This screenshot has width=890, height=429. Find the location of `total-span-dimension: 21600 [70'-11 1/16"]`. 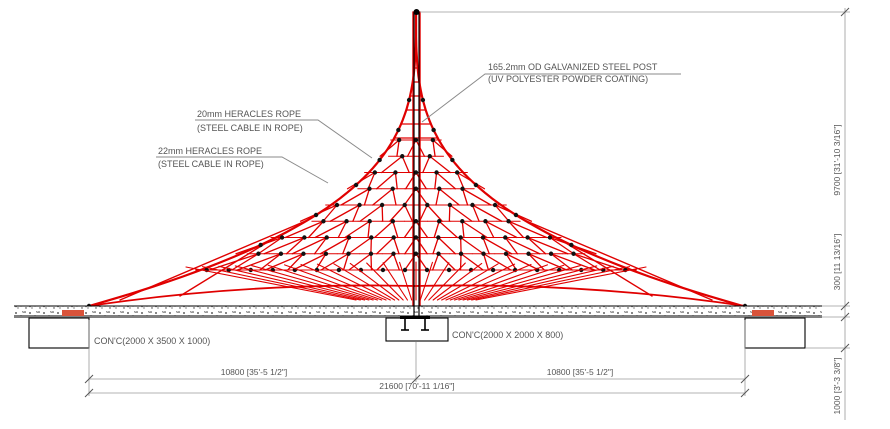

total-span-dimension: 21600 [70'-11 1/16"] is located at coordinates (416, 386).